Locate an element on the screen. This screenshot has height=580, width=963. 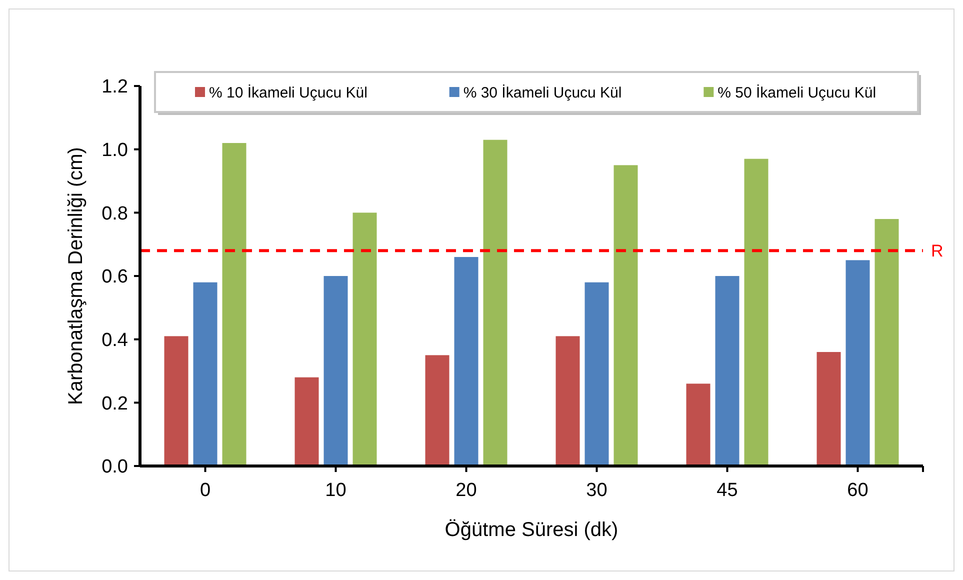
y-tick-label: 0.8 is located at coordinates (115, 213).